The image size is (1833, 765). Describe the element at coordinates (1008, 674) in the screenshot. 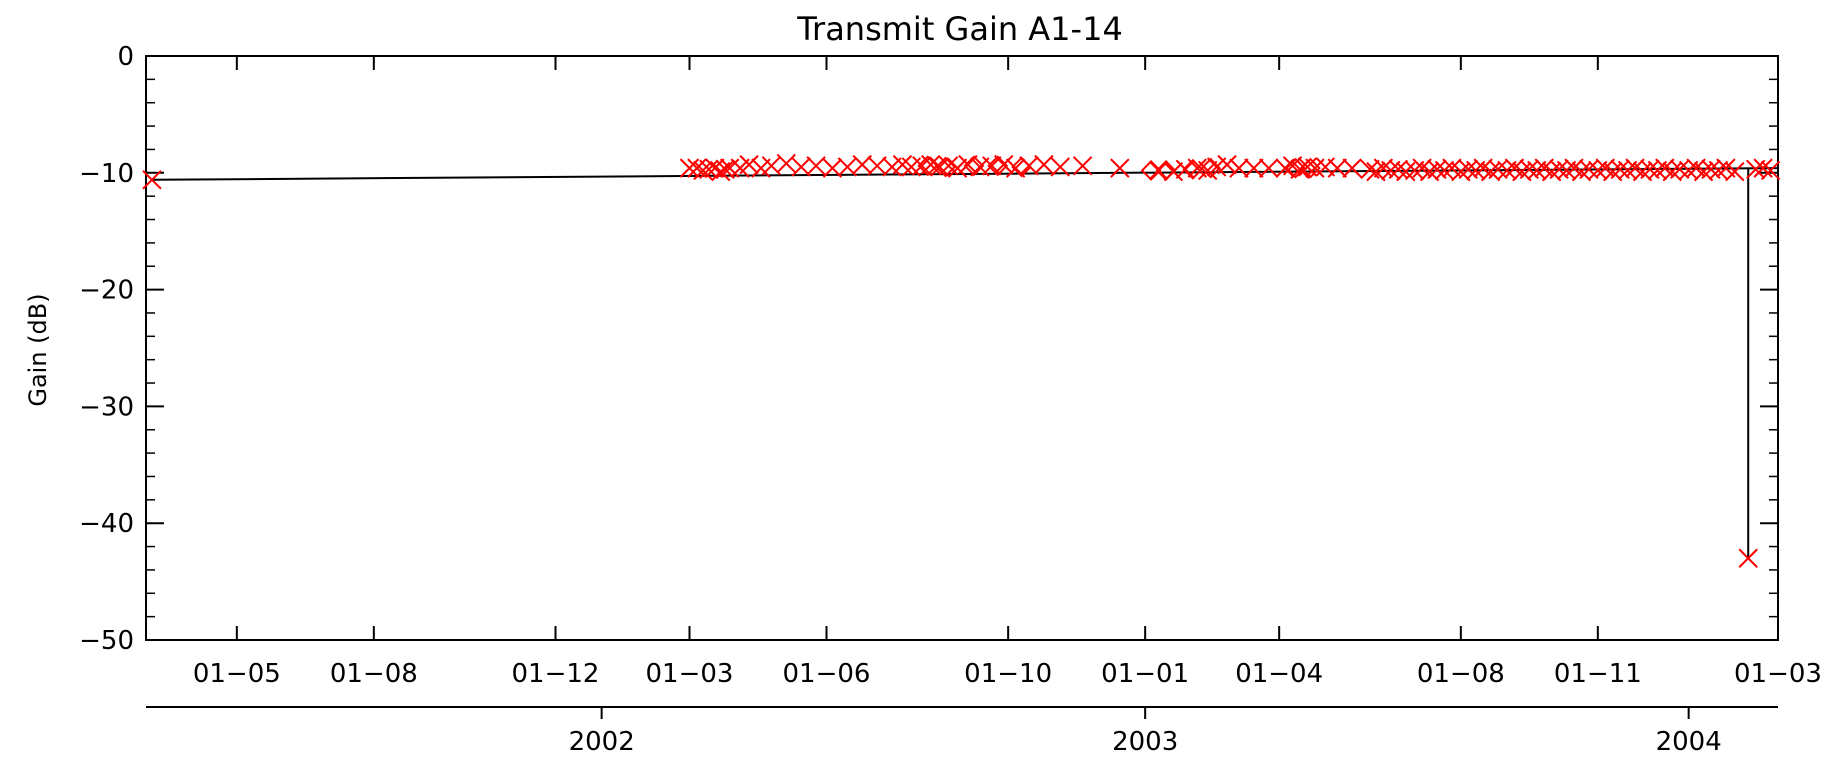

I see `x-tick-label: 01−10` at that location.